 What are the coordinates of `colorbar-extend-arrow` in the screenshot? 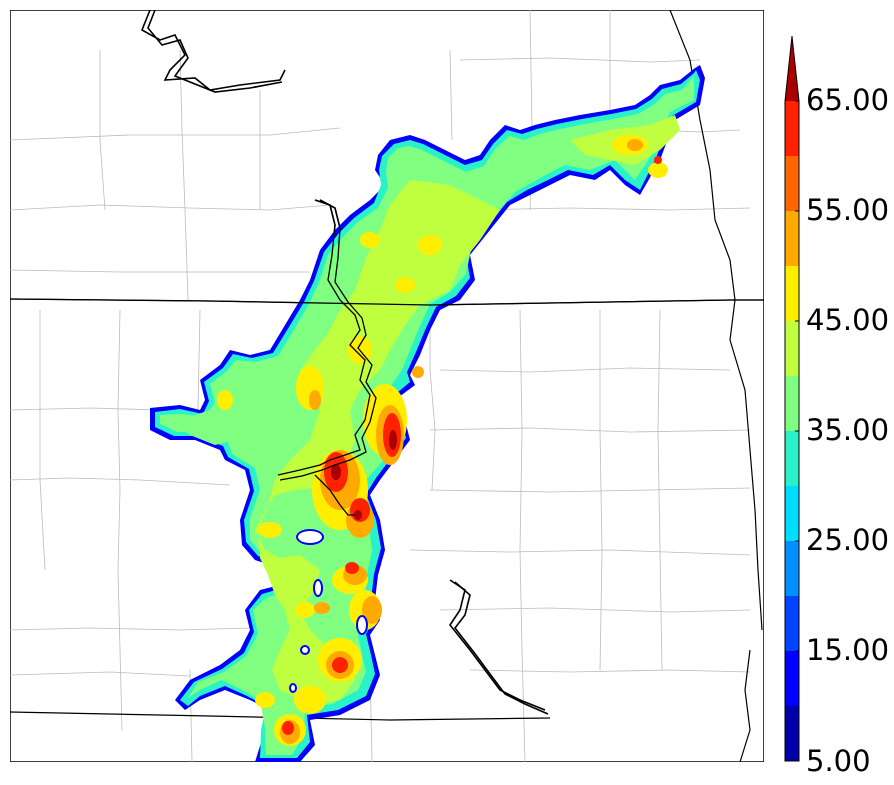 It's located at (792, 68).